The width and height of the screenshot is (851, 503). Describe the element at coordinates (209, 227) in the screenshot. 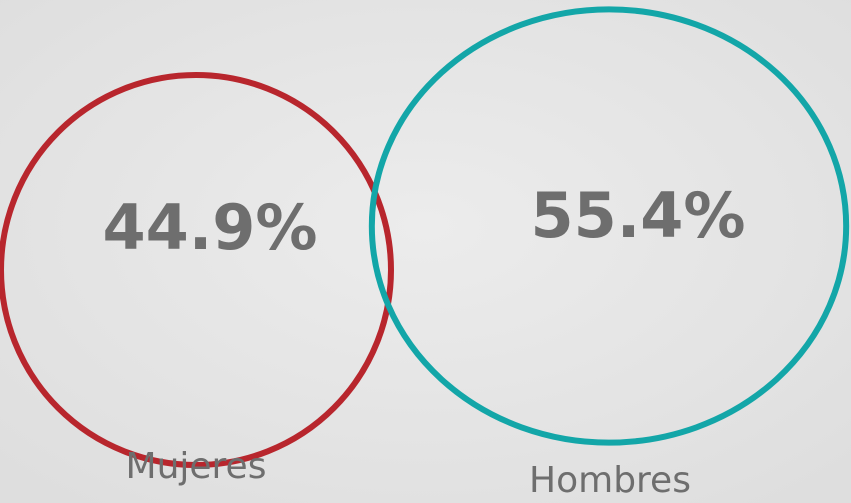

I see `value-label: 44.9%` at that location.